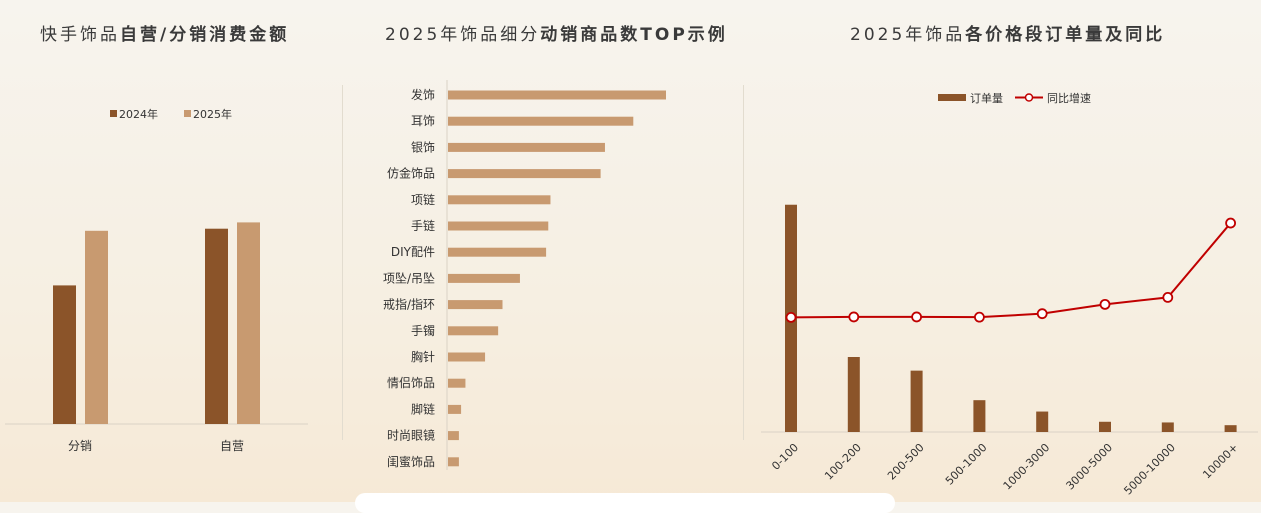 The width and height of the screenshot is (1261, 513). Describe the element at coordinates (1029, 97) in the screenshot. I see `legend-marker` at that location.